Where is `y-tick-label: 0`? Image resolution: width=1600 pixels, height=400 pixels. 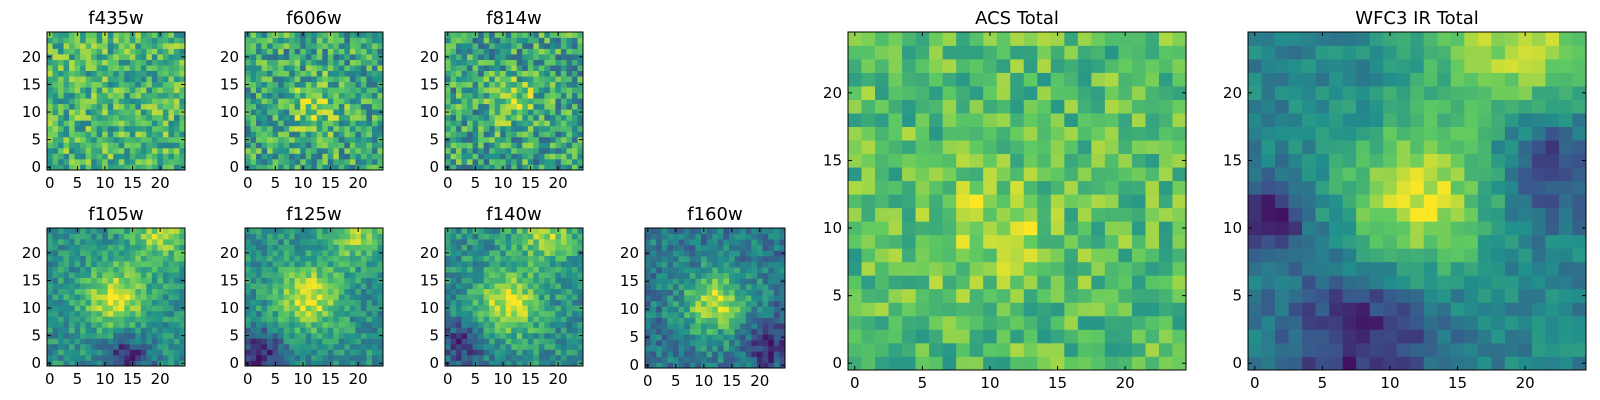 y-tick-label: 0 is located at coordinates (36, 167).